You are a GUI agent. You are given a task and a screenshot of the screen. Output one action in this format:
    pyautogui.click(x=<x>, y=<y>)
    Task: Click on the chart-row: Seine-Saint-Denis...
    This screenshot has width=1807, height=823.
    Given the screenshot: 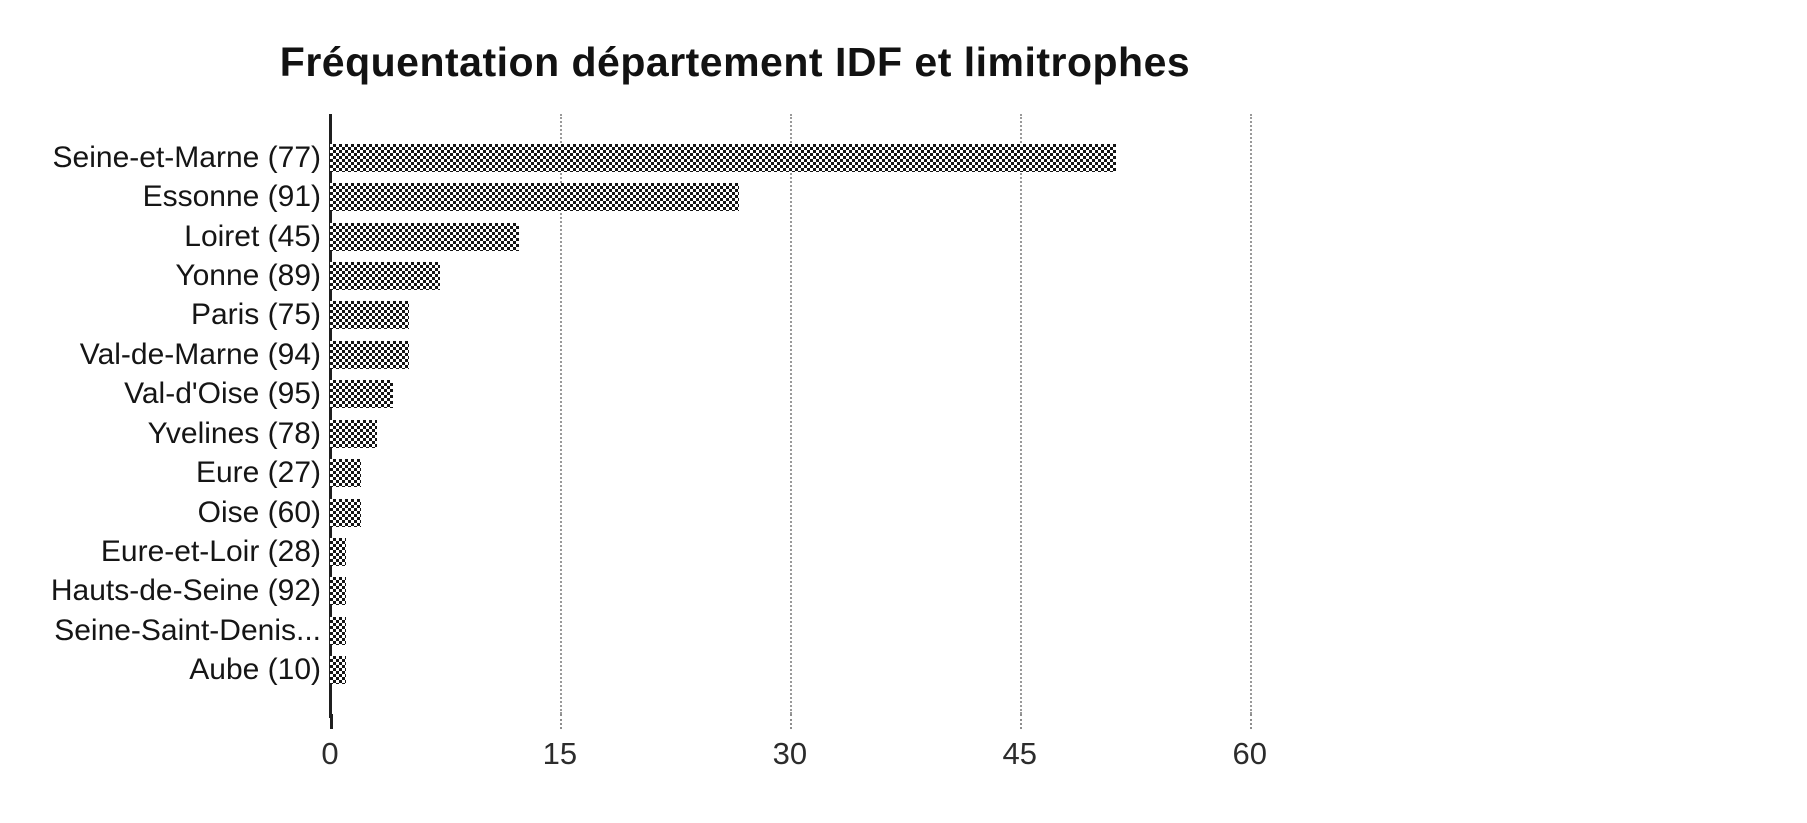 What is the action you would take?
    pyautogui.click(x=735, y=630)
    